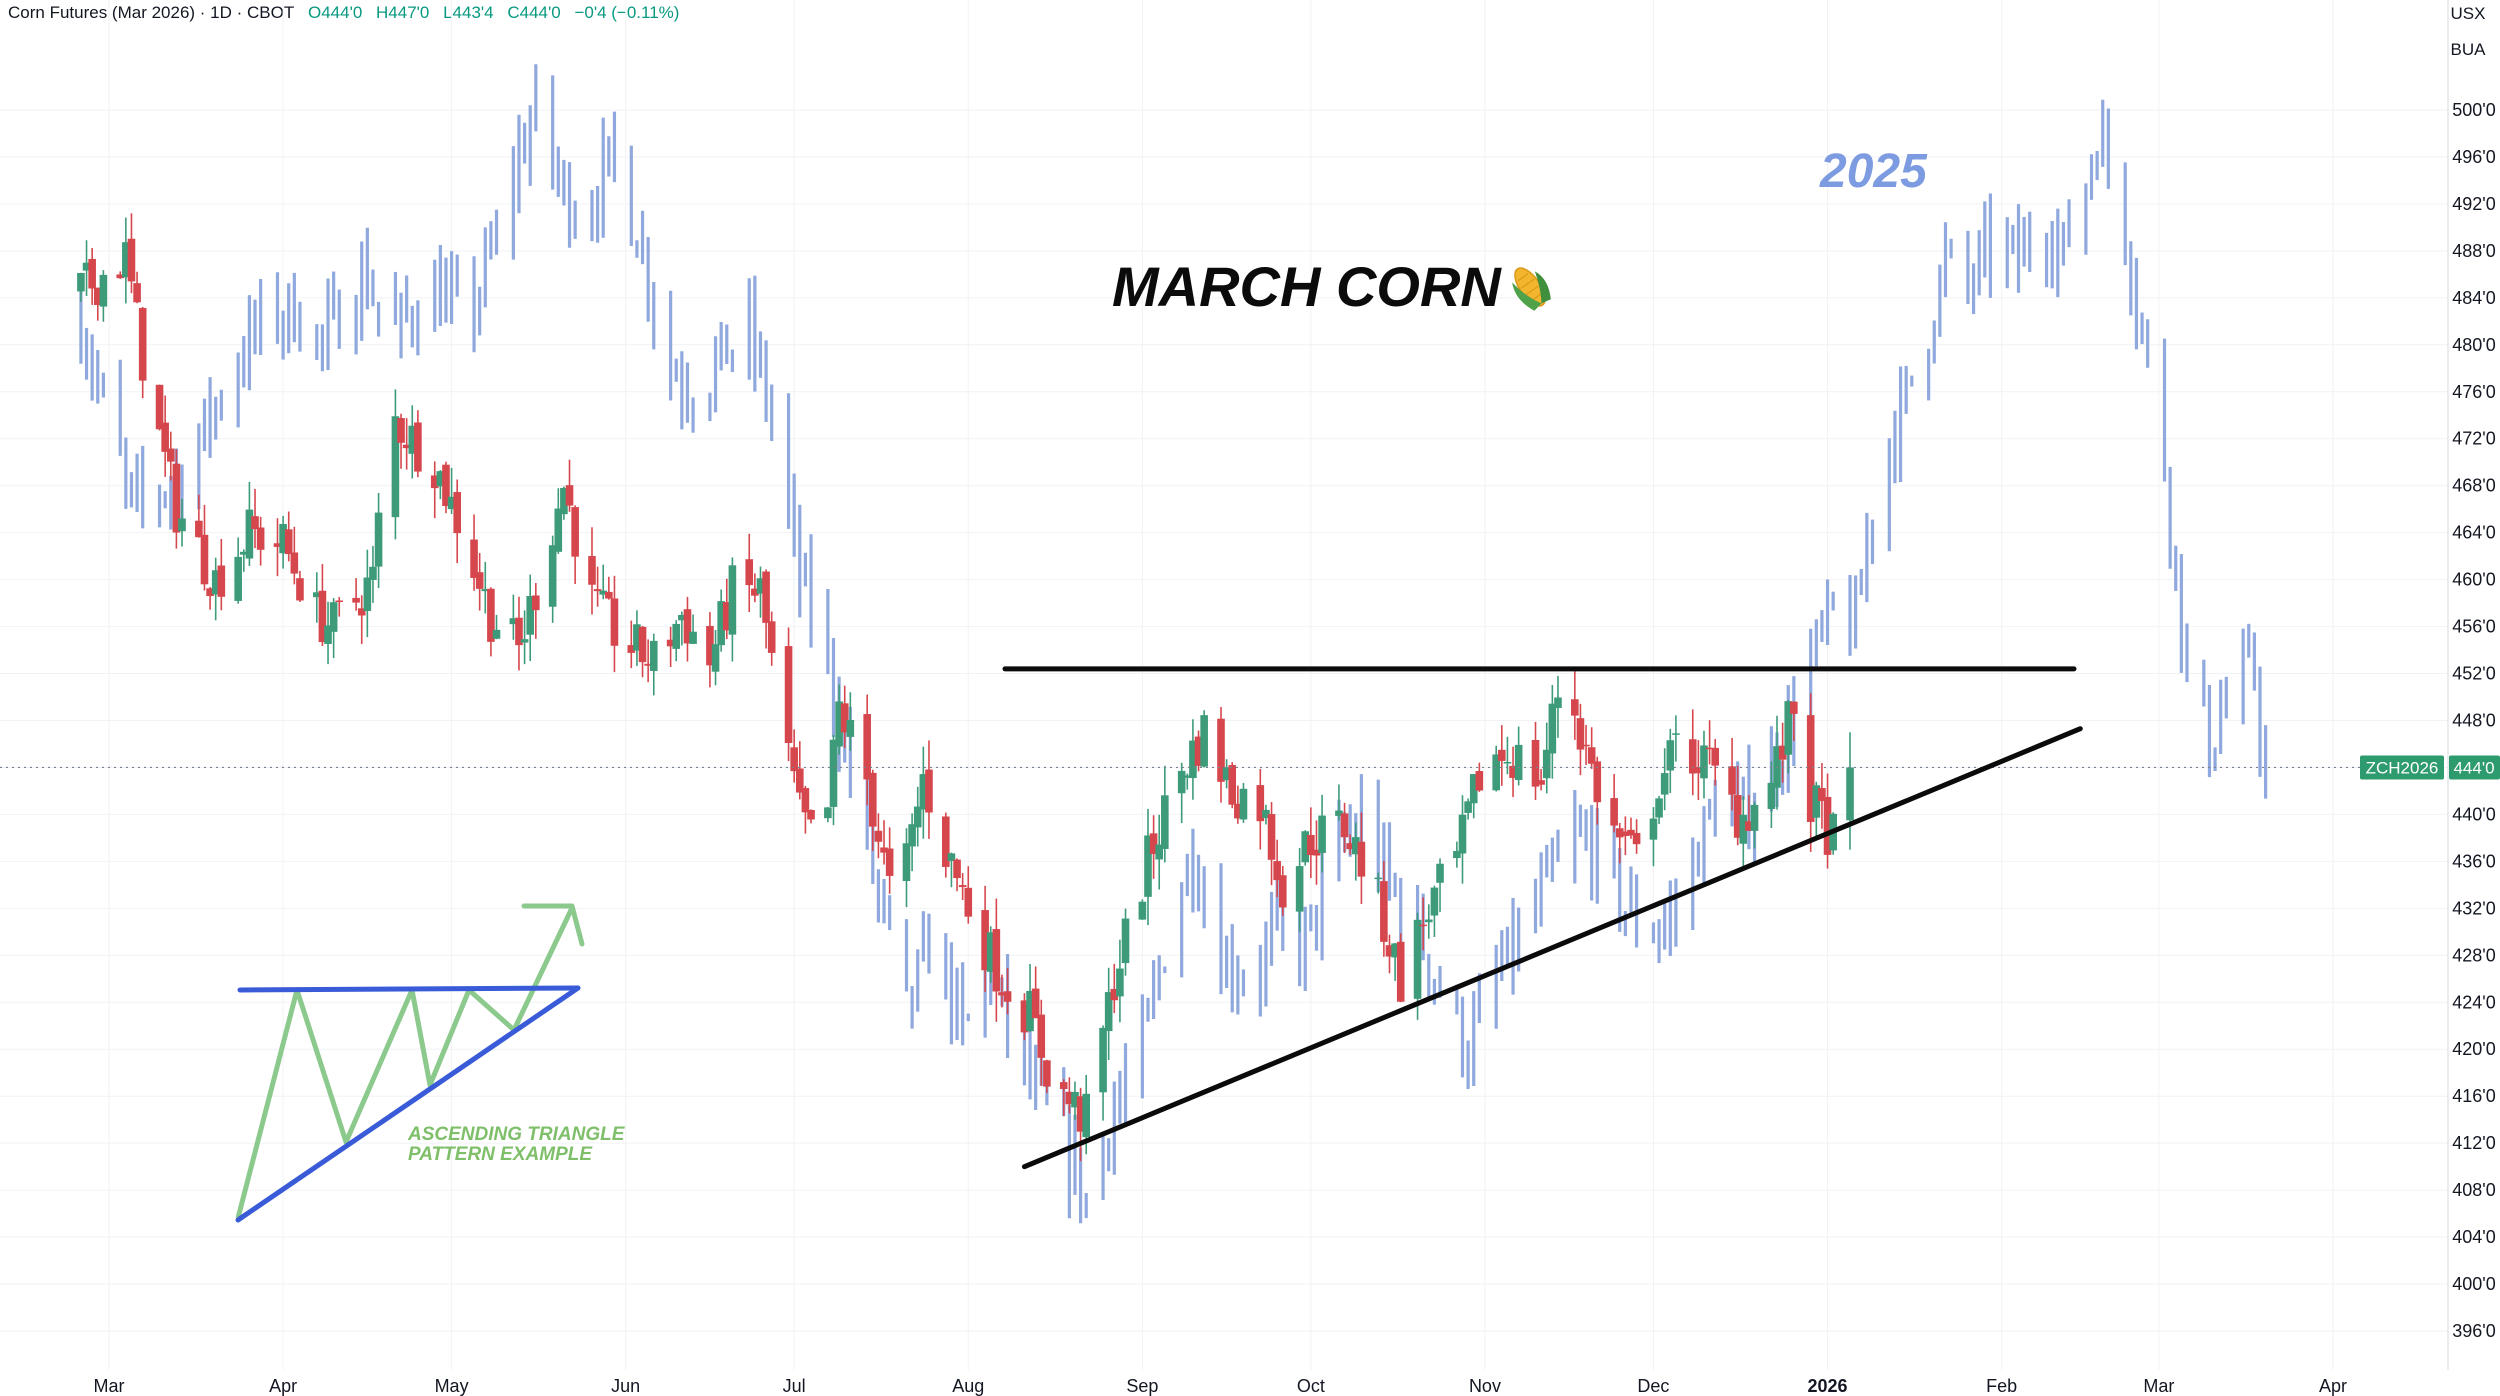 The image size is (2500, 1396). What do you see at coordinates (2158, 1386) in the screenshot?
I see `time-tick-label: Mar` at bounding box center [2158, 1386].